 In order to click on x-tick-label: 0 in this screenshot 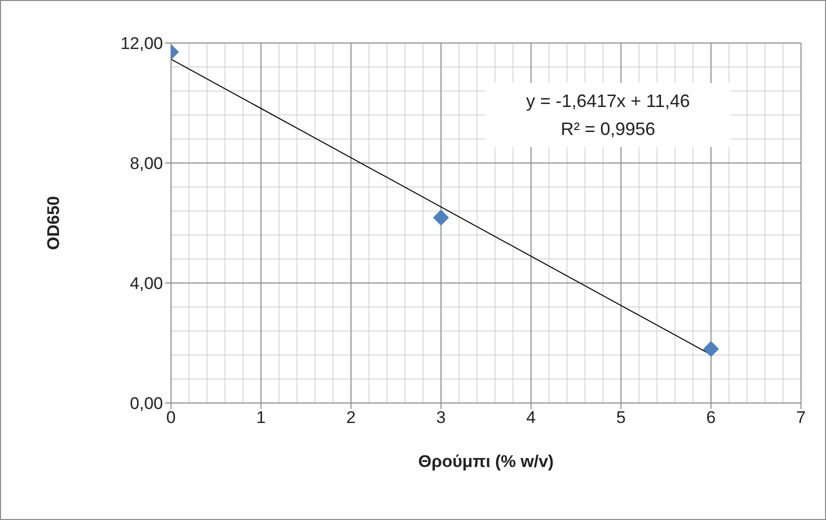, I will do `click(171, 418)`.